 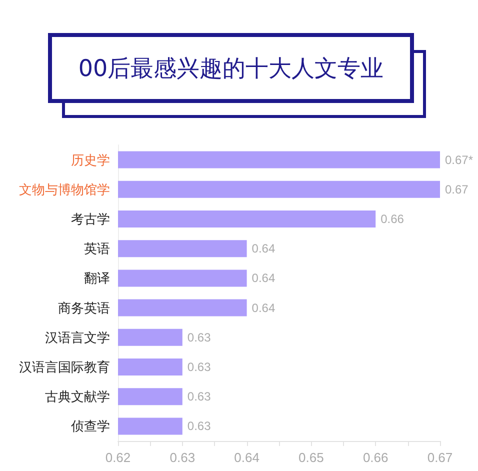 I want to click on y-tick-label: 古典文献学, so click(x=77, y=396).